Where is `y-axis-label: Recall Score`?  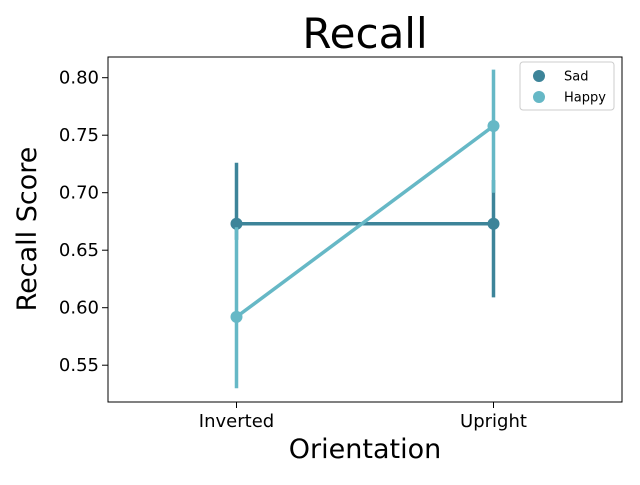
y-axis-label: Recall Score is located at coordinates (27, 229).